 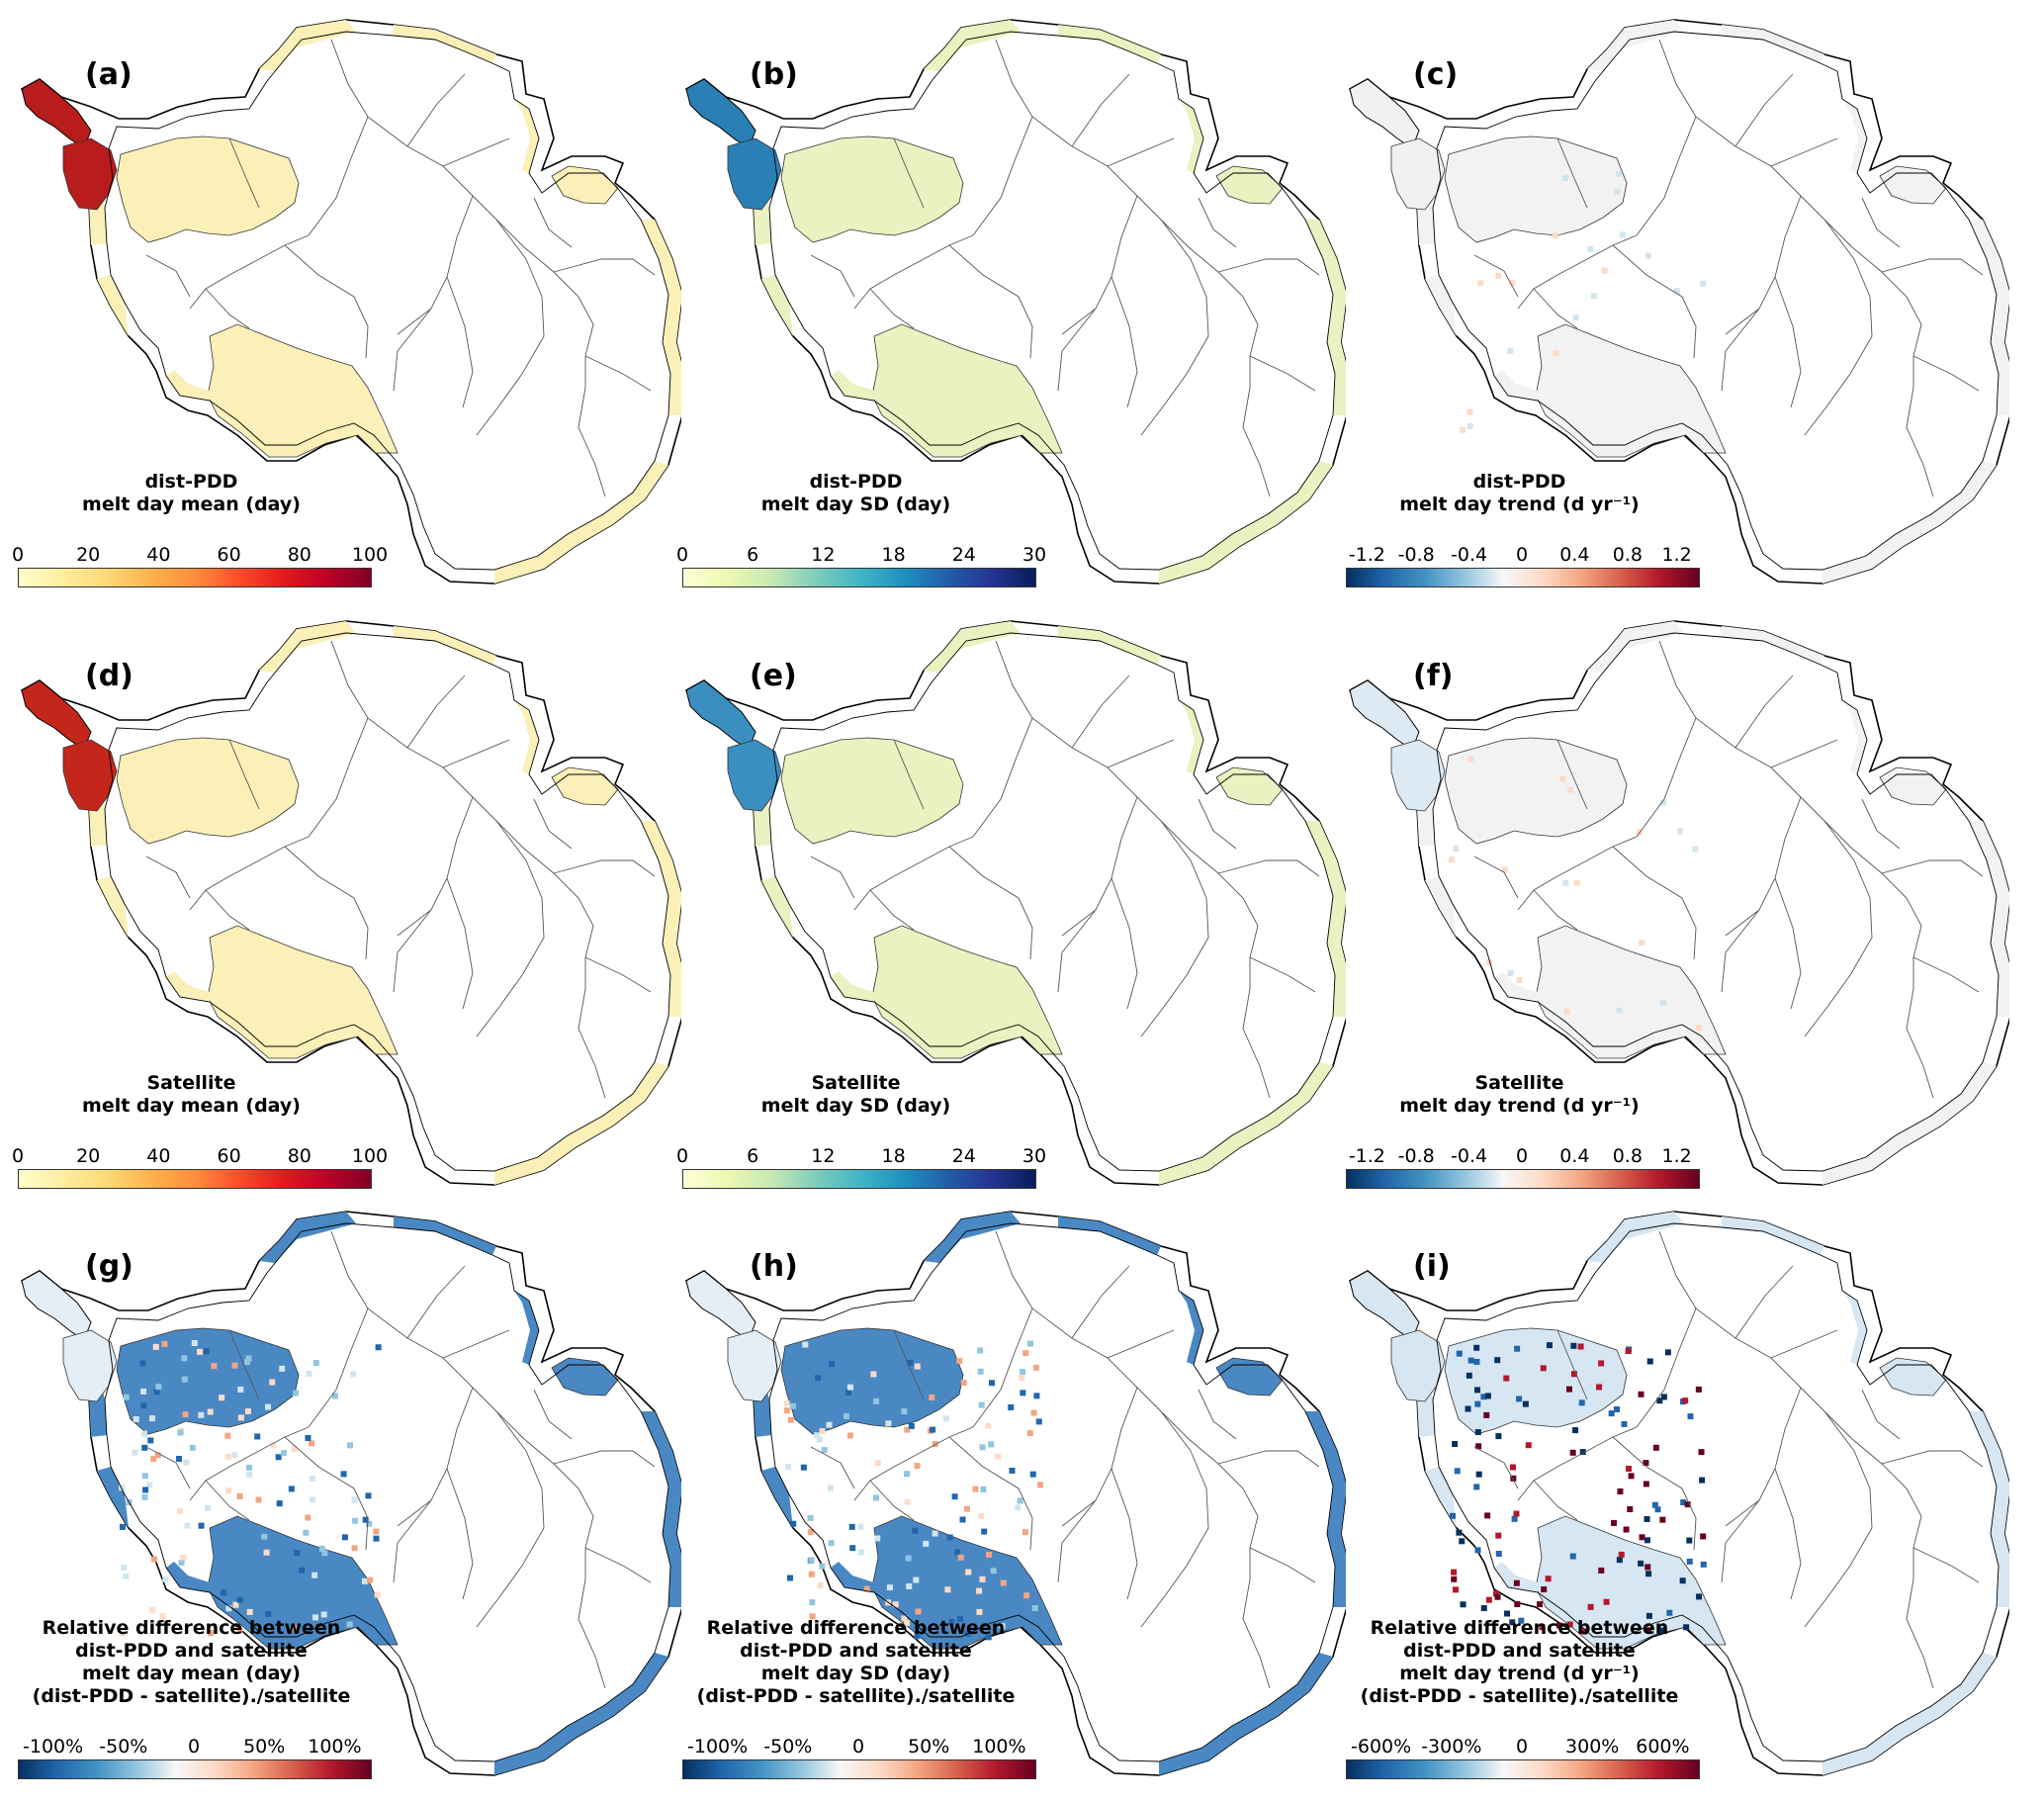 What do you see at coordinates (1523, 577) in the screenshot?
I see `colorbar-c` at bounding box center [1523, 577].